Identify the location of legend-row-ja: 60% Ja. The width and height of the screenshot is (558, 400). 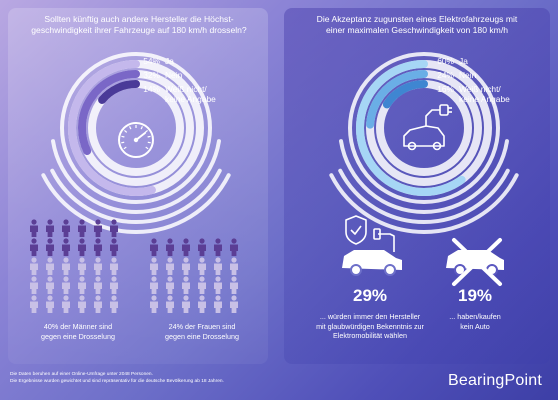
(480, 61).